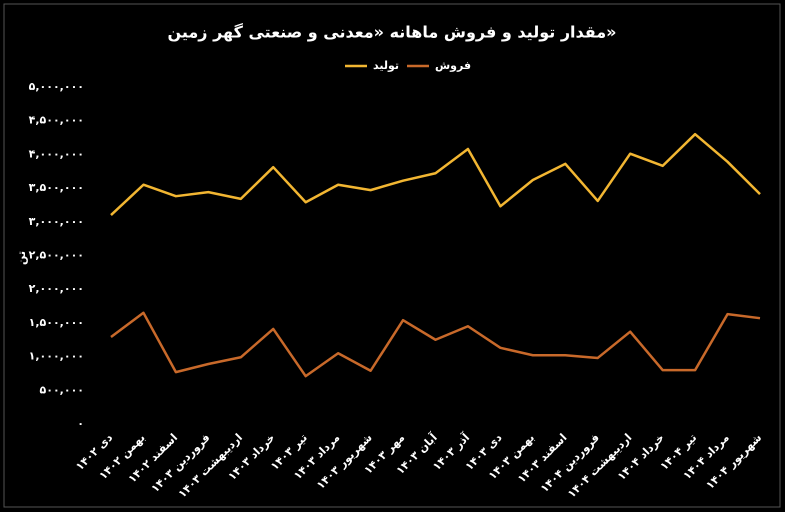 The height and width of the screenshot is (512, 785). I want to click on y-tick-label: ۰, so click(80, 423).